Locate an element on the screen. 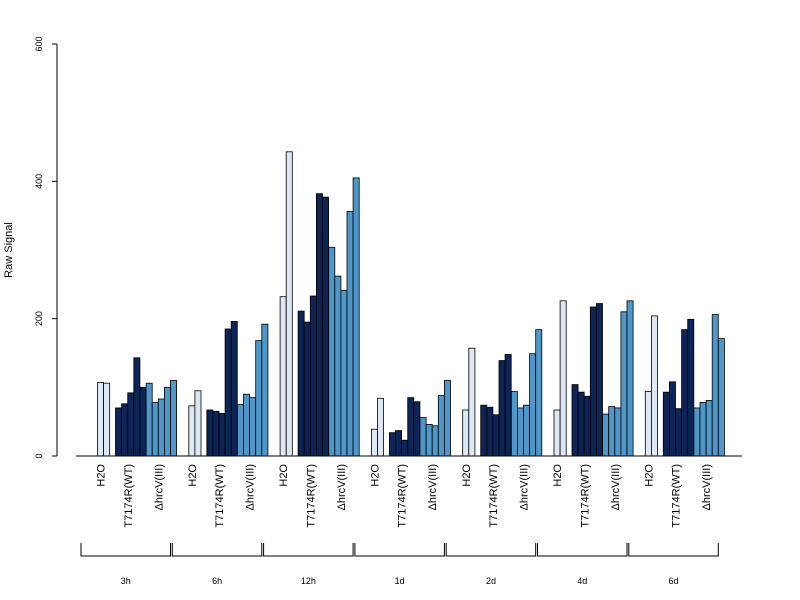 The image size is (800, 600). time-label: 3h is located at coordinates (126, 581).